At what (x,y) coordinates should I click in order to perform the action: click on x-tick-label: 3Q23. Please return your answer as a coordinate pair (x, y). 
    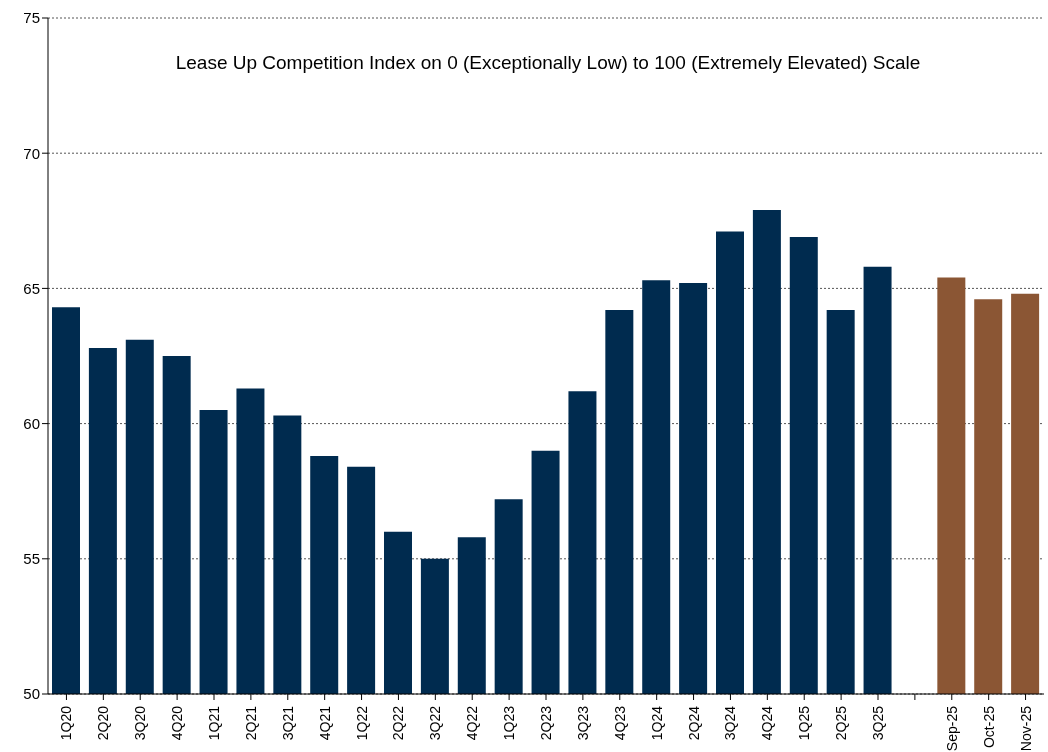
    Looking at the image, I should click on (582, 723).